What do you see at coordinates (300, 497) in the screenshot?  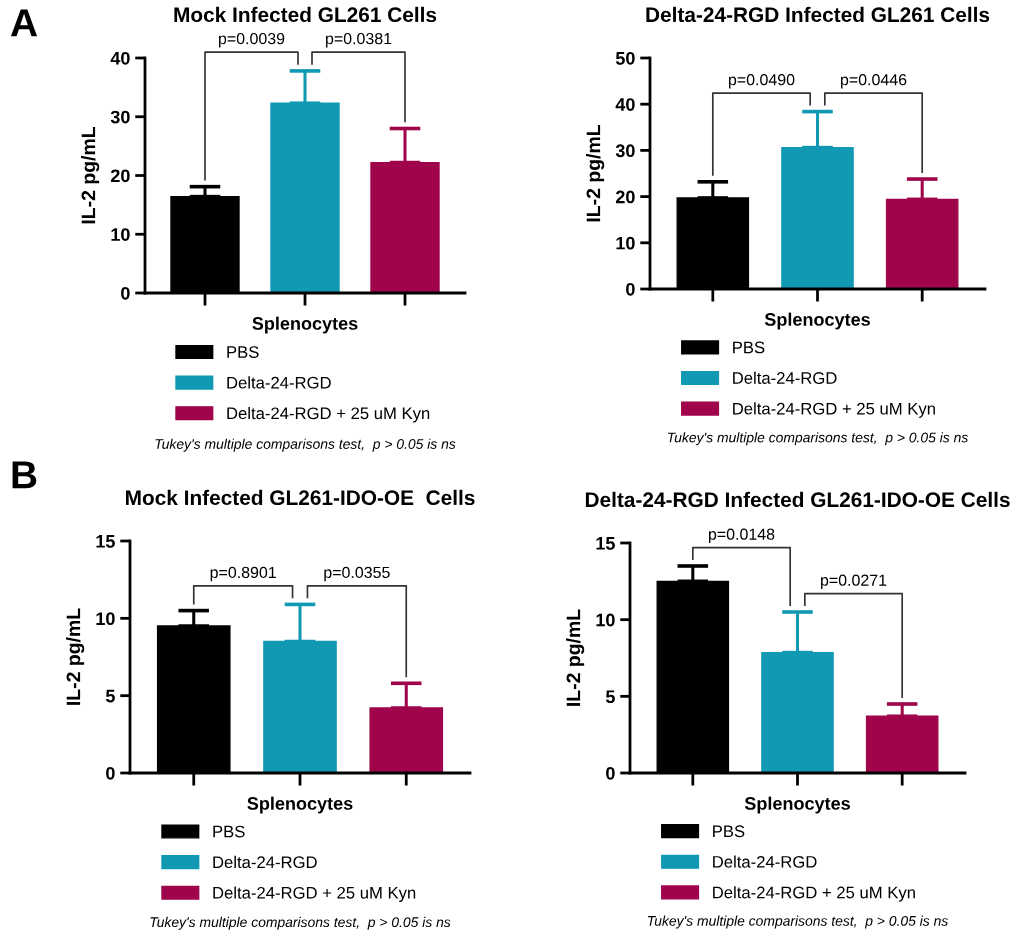 I see `chart-title: Mock Infected GL261-IDO-OE Cells` at bounding box center [300, 497].